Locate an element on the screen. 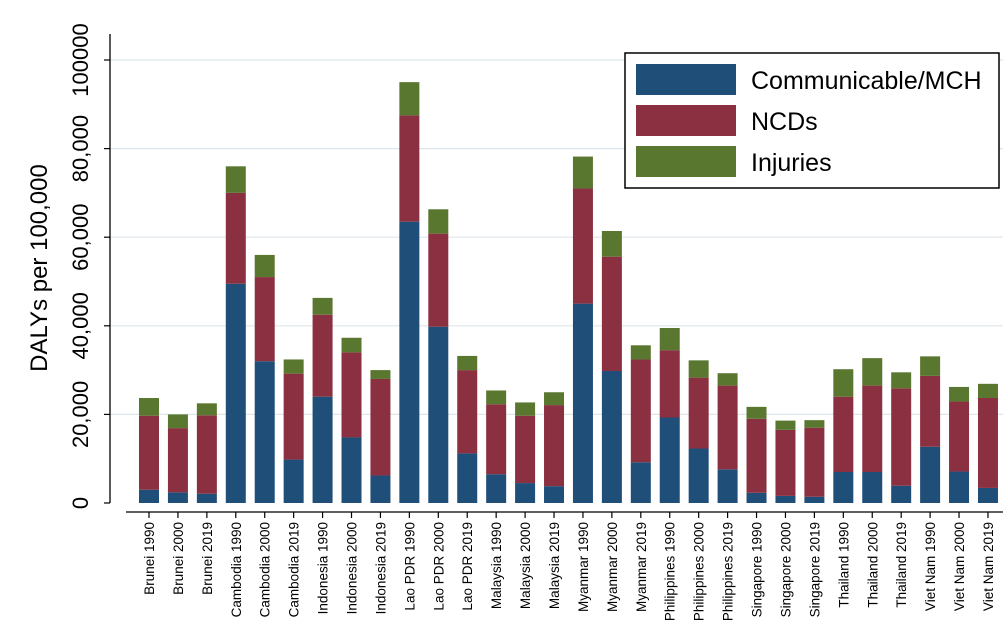  y-tick-label: 60,000 is located at coordinates (80, 237).